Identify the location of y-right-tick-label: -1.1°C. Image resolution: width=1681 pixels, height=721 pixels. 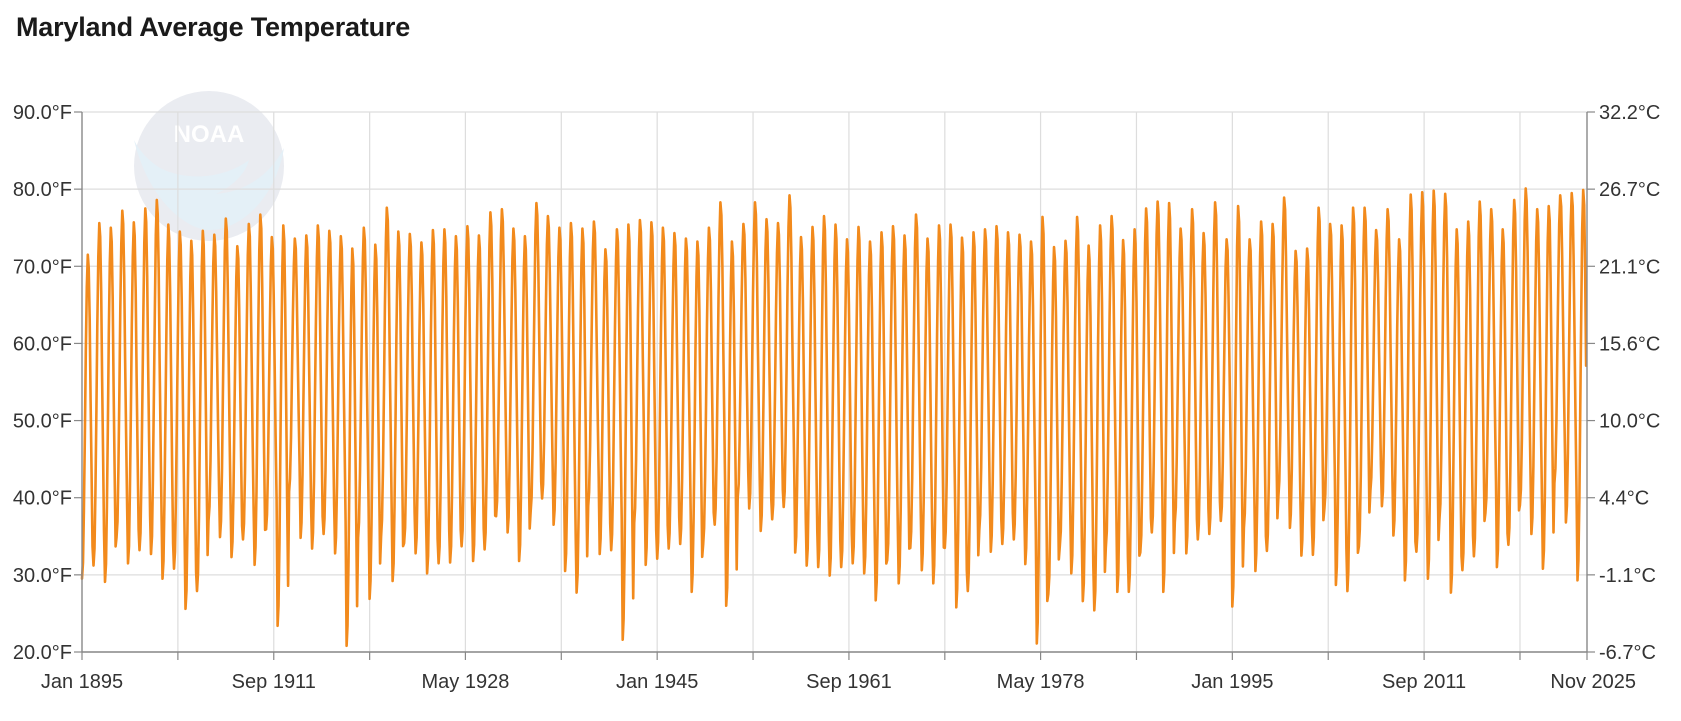
(1627, 576).